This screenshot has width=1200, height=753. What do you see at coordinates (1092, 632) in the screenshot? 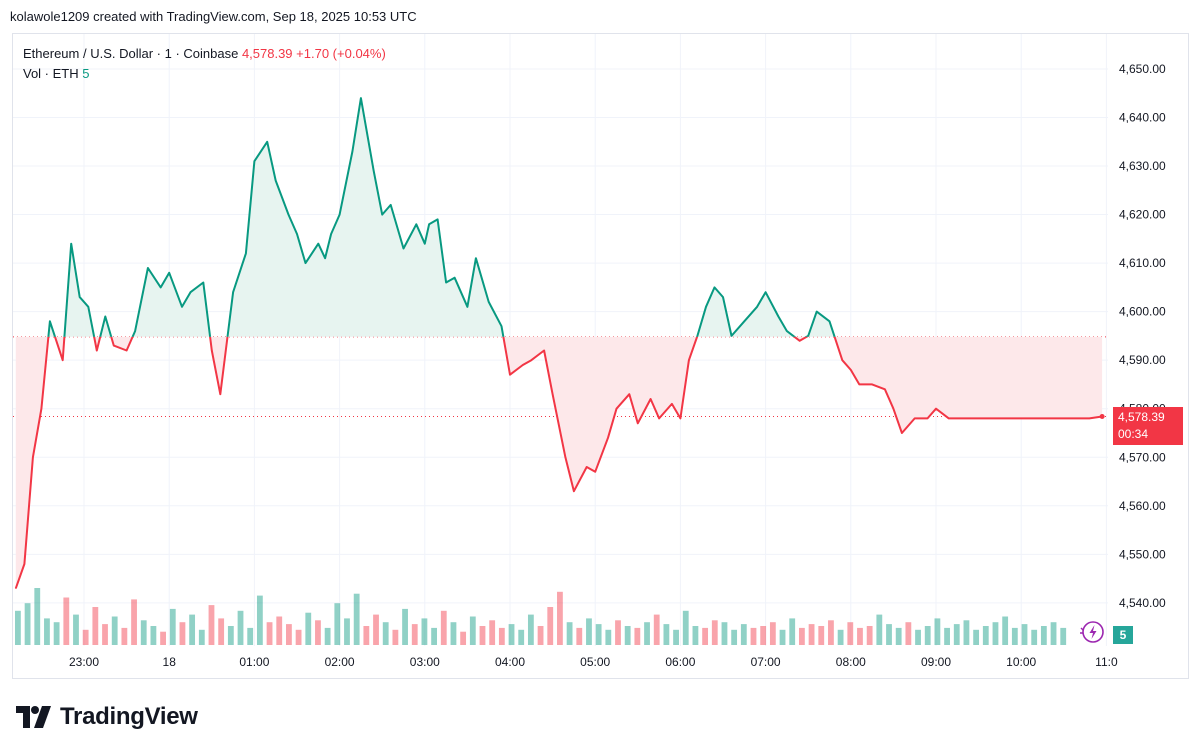
I see `lightning-icon` at bounding box center [1092, 632].